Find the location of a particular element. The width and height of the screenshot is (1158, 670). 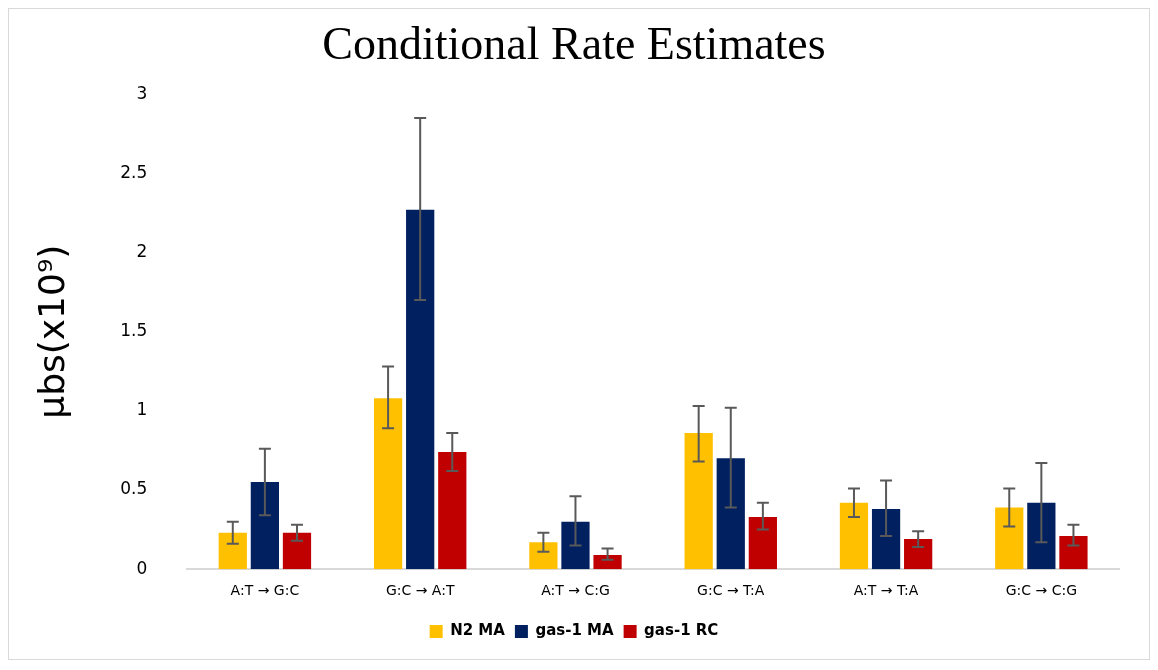

x-tick-label: G:C → C:G is located at coordinates (1041, 590).